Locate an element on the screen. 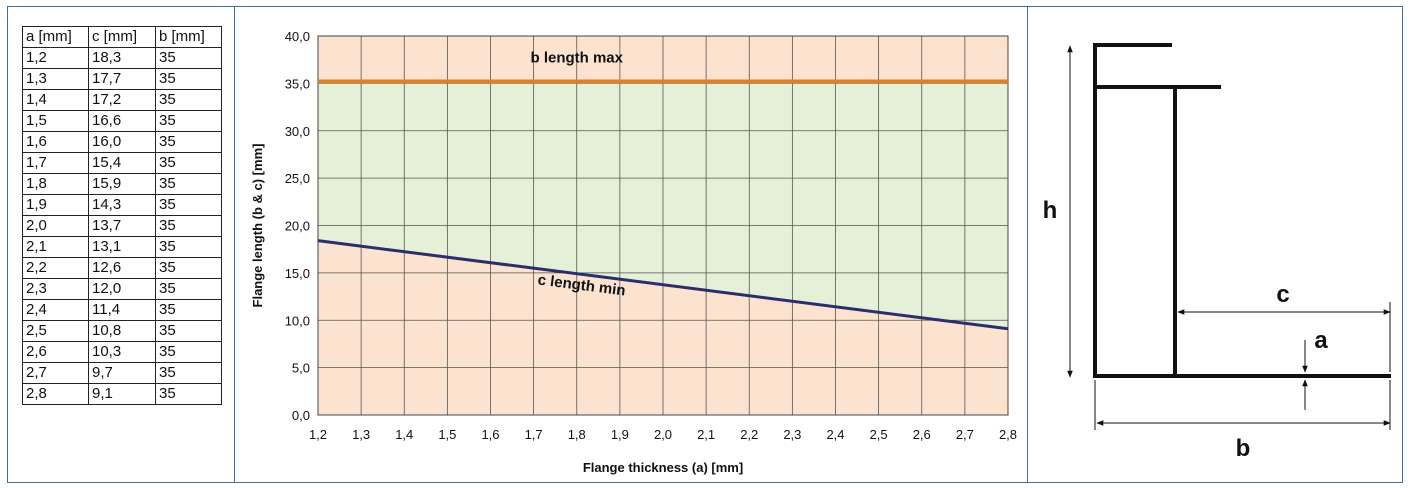 The height and width of the screenshot is (488, 1411). table-cell: 1,9 is located at coordinates (55, 205).